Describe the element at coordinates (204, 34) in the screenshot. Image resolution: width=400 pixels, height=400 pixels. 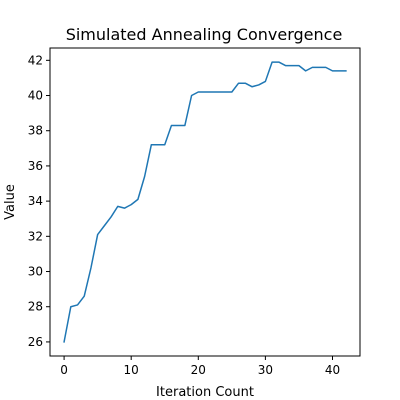
I see `chart-title: Simulated Annealing Convergence` at that location.